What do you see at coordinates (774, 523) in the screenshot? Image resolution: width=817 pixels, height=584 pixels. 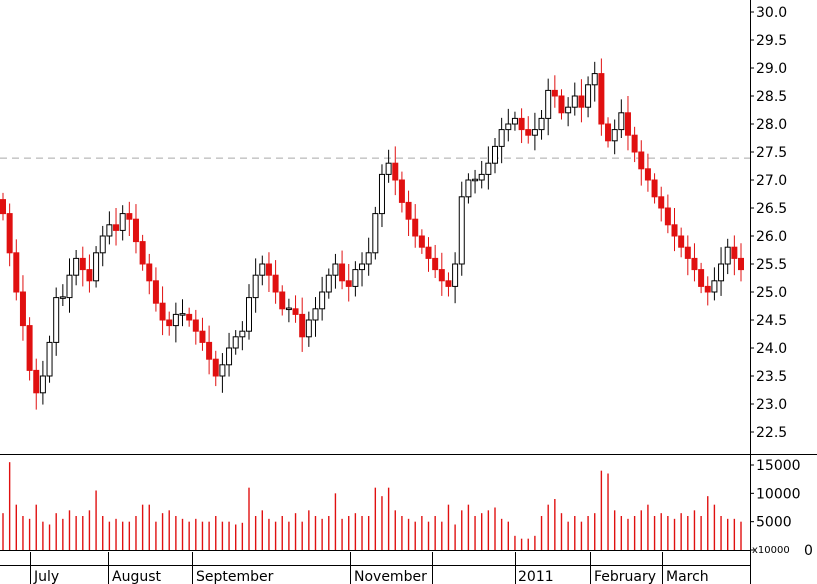 I see `volume-tick-label: 5000` at bounding box center [774, 523].